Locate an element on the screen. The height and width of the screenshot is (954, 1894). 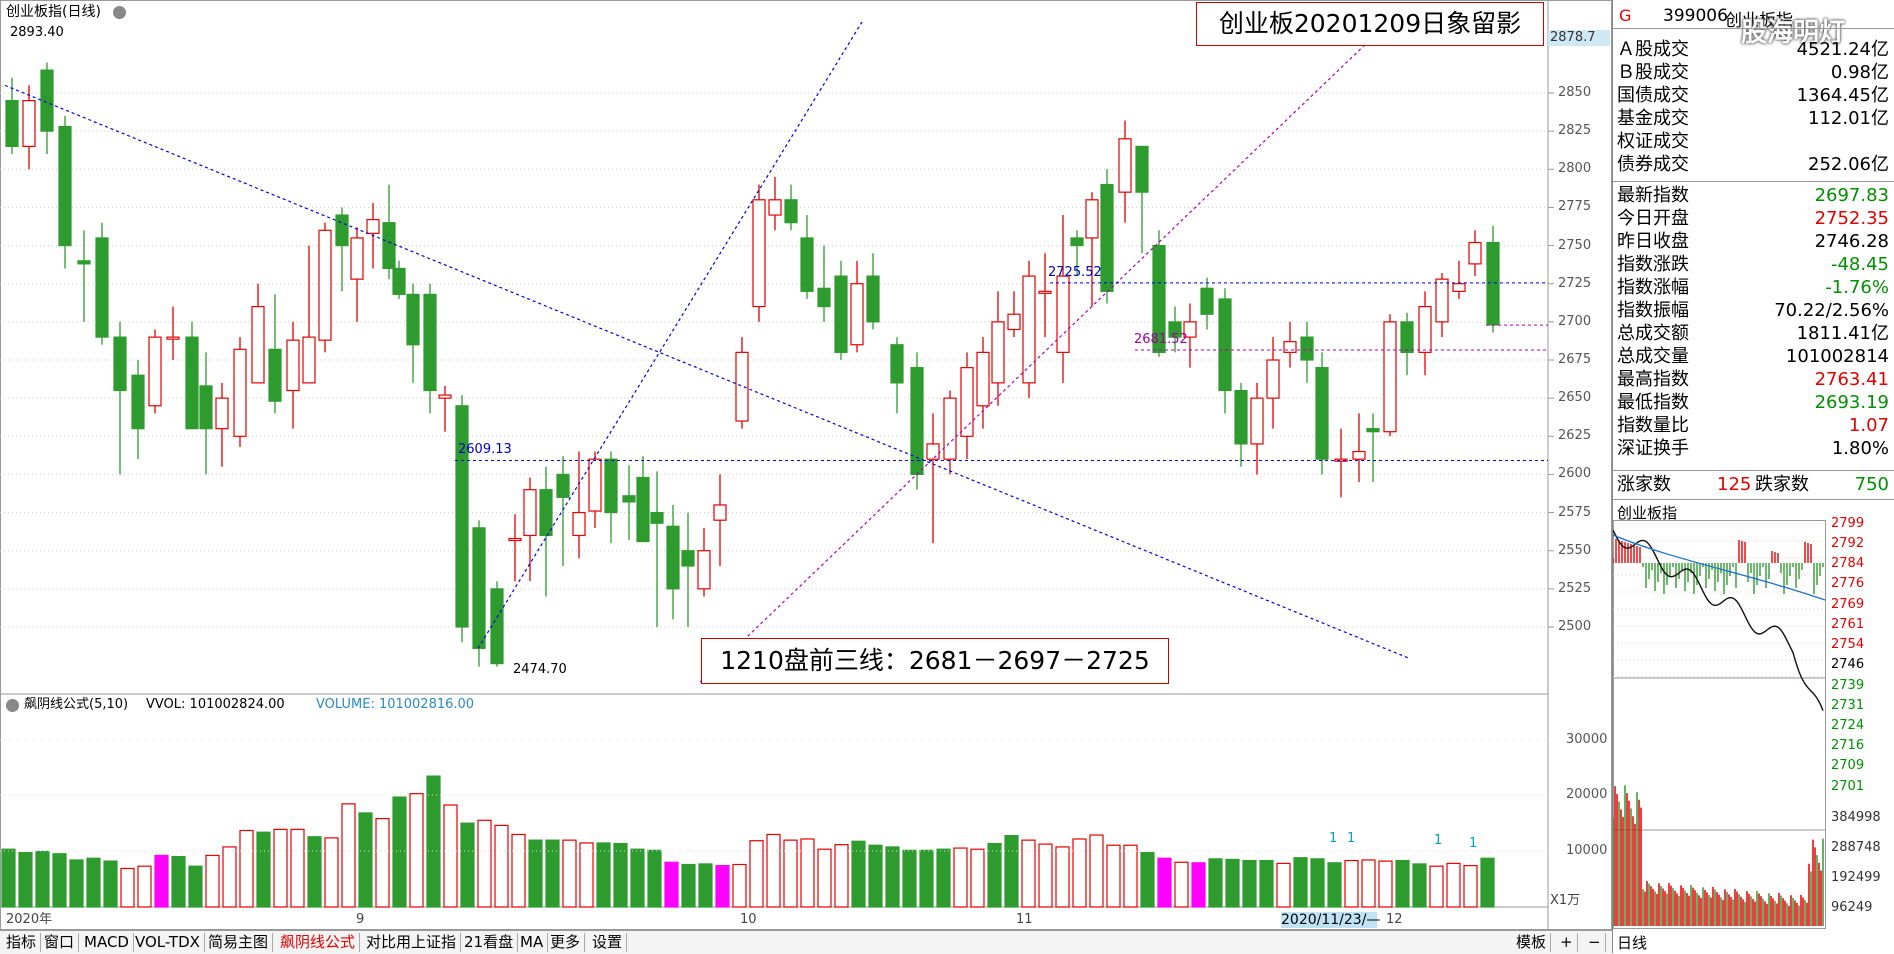
period-label: 日线 is located at coordinates (1632, 943).